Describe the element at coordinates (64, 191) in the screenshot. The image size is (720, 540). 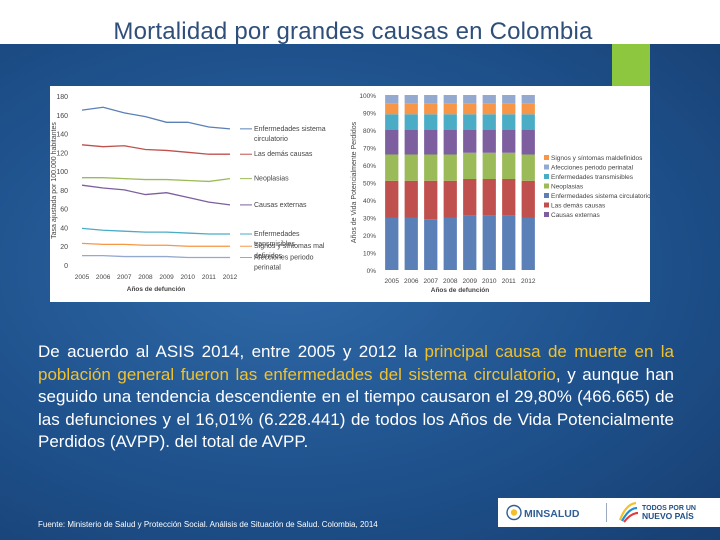
I see `line-ytick-label: 80` at that location.